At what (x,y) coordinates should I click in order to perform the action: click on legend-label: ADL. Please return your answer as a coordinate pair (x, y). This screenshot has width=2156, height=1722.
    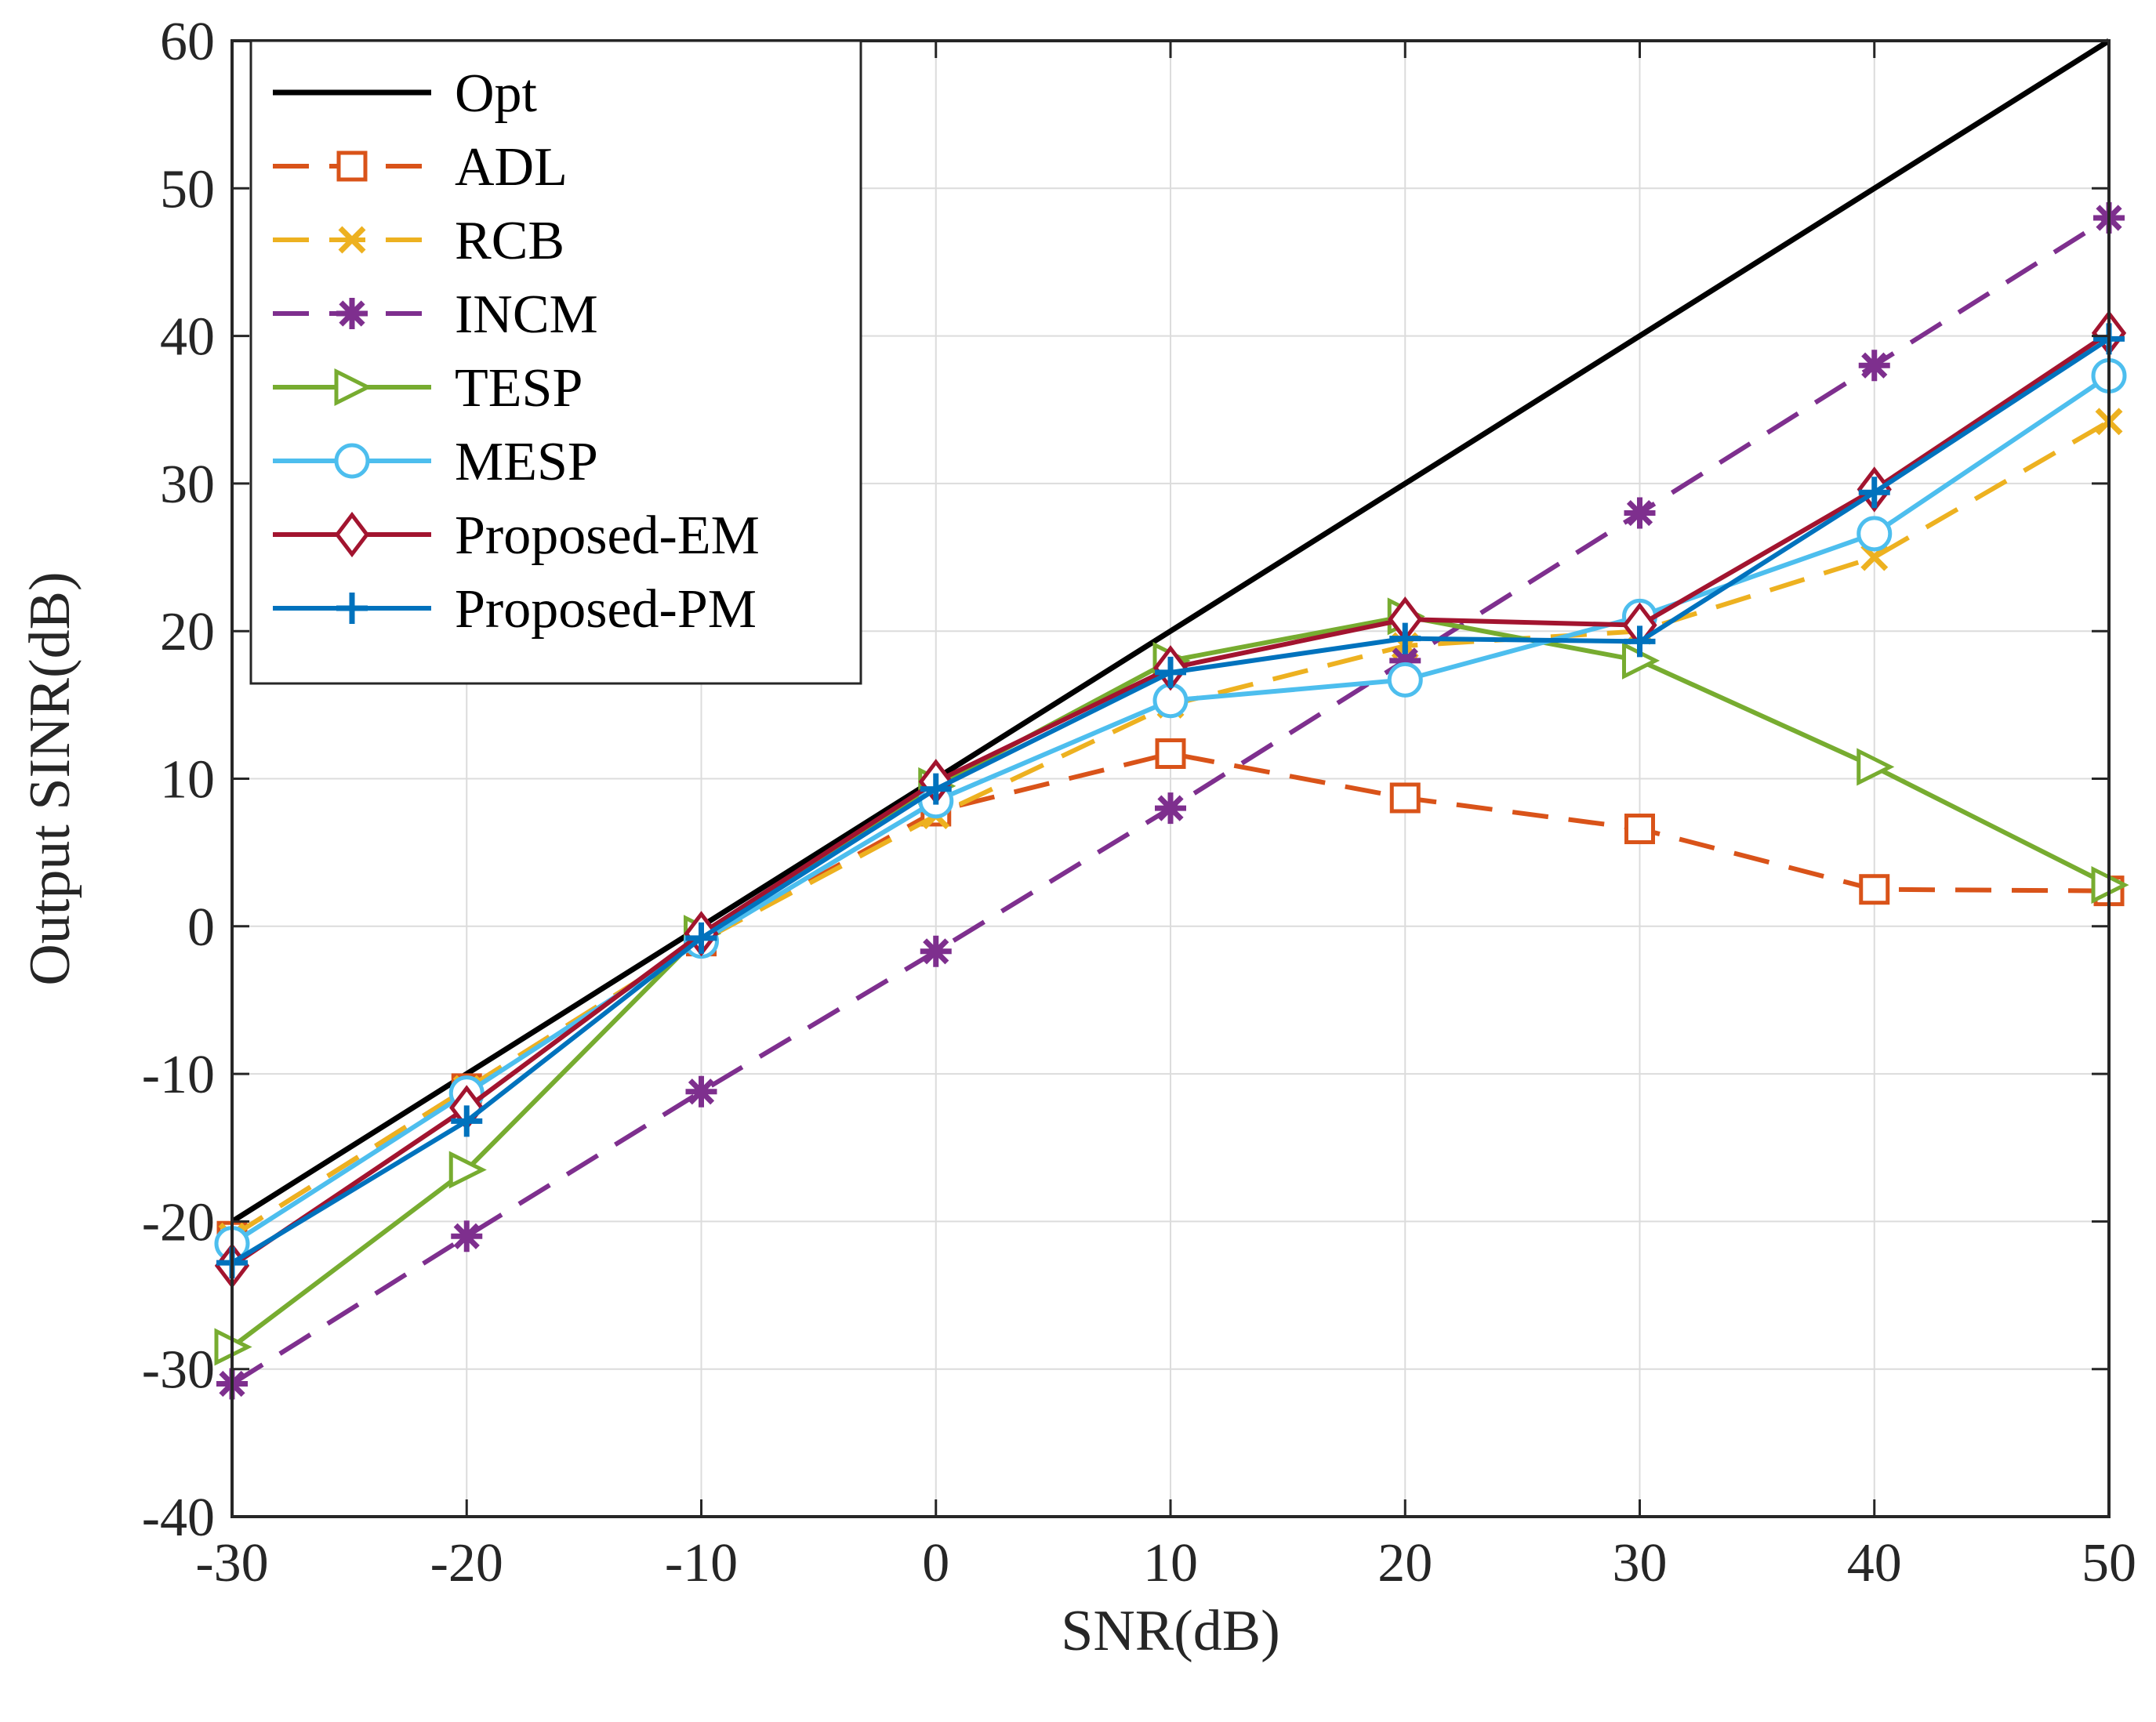
    Looking at the image, I should click on (511, 167).